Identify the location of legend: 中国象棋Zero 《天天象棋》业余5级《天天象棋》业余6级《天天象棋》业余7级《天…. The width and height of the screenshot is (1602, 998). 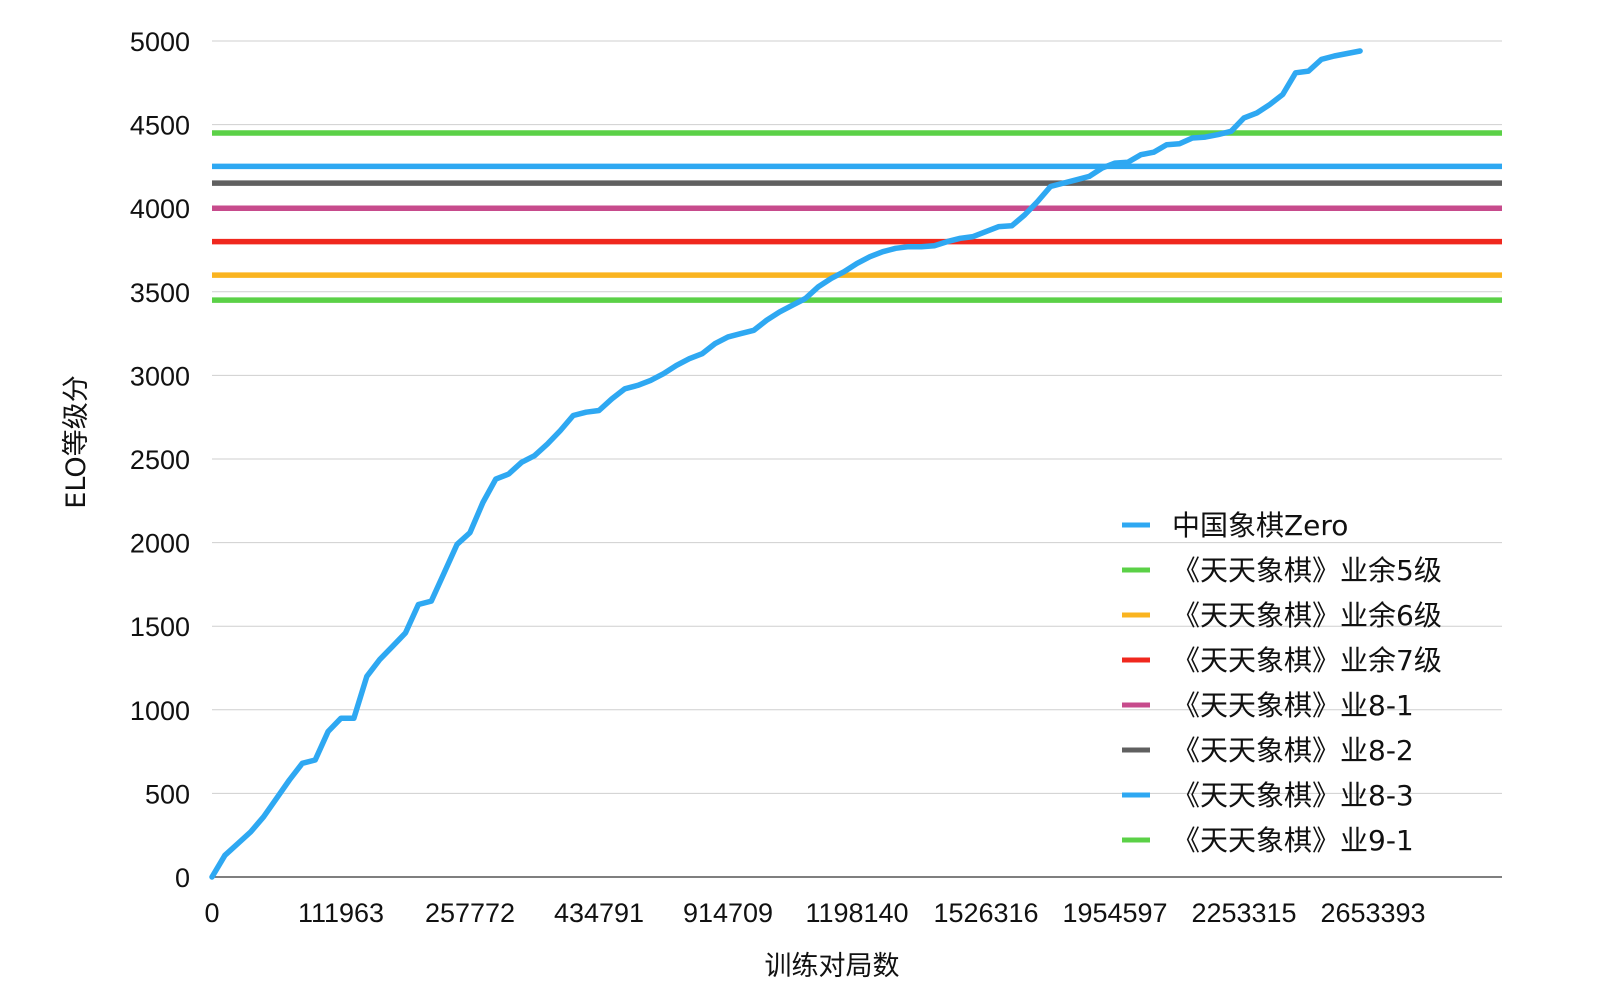
(1282, 683).